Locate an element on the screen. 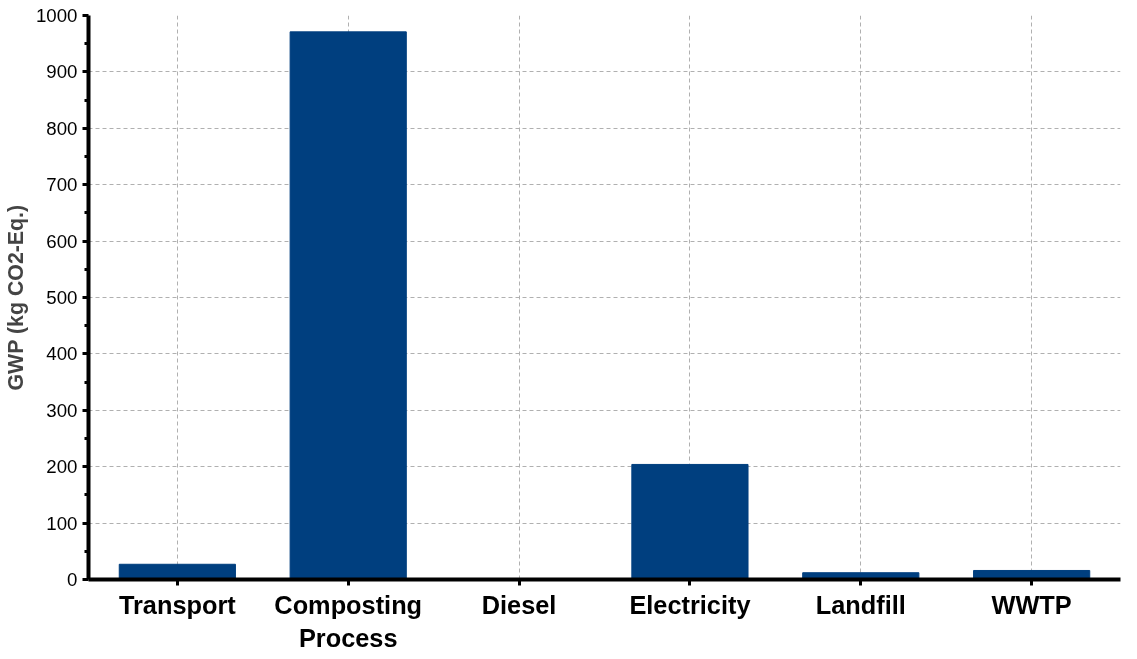 This screenshot has height=659, width=1137. y-tick-label: 400 is located at coordinates (62, 354).